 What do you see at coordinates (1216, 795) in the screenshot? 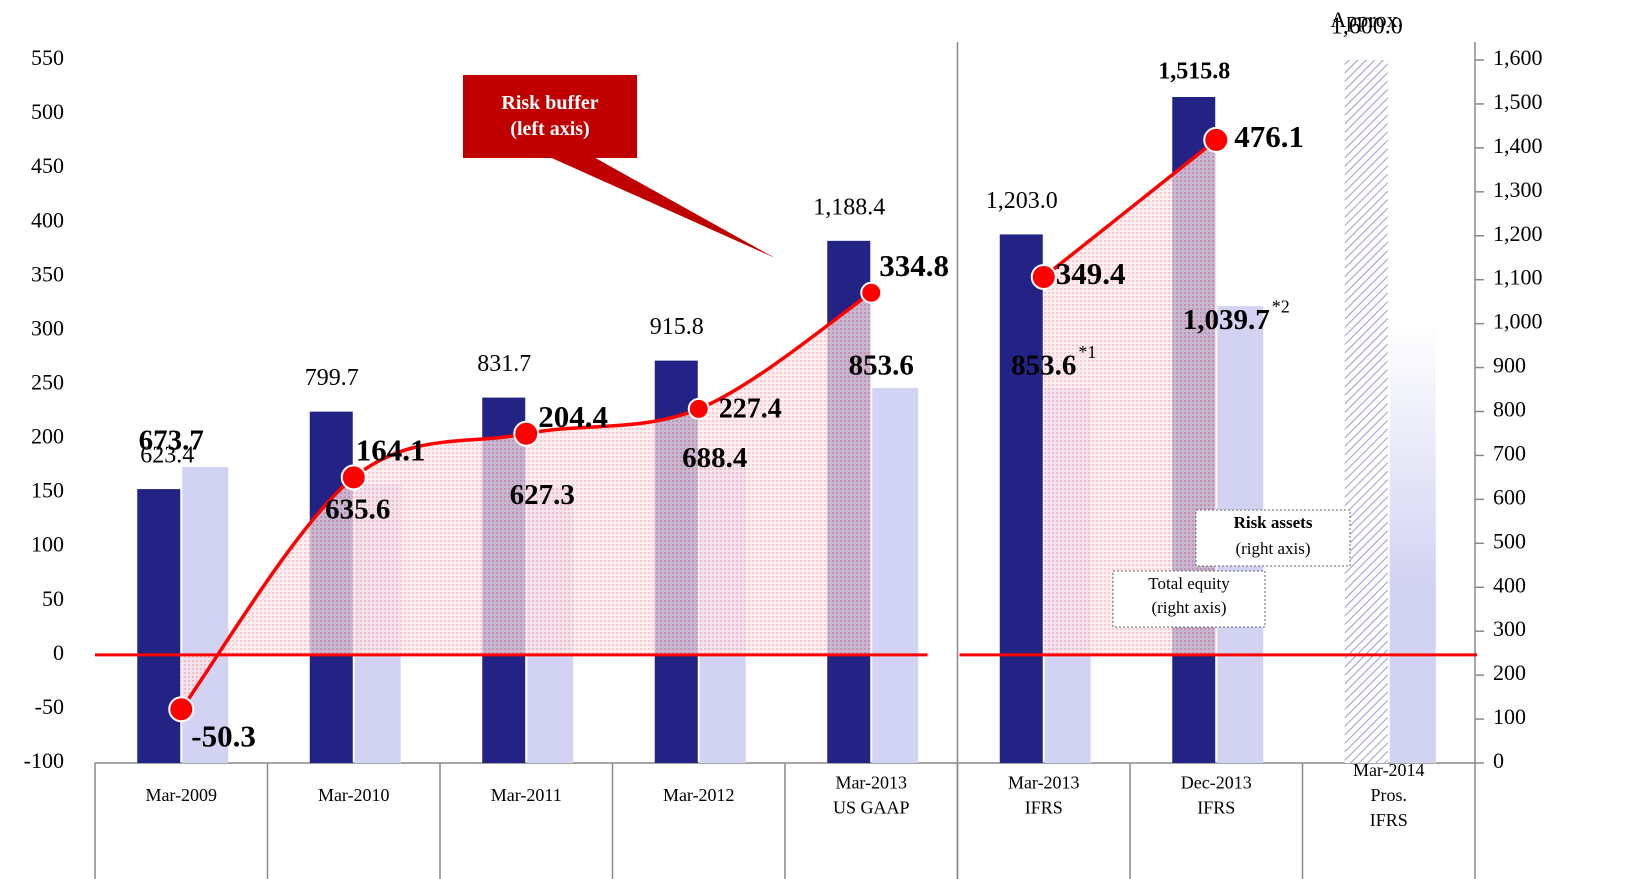
I see `x-tick-label: Dec-2013 IFRS` at bounding box center [1216, 795].